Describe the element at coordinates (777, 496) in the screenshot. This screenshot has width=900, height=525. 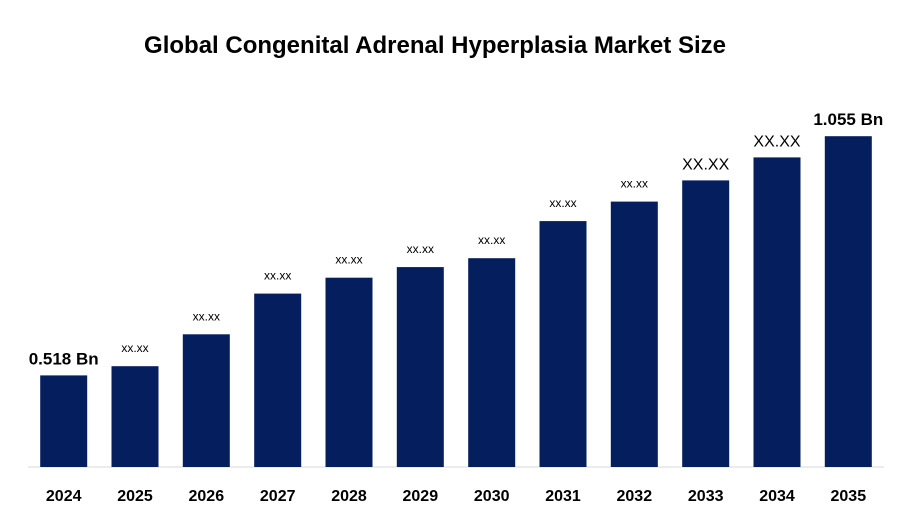
I see `x-tick-label-2034: 2034` at that location.